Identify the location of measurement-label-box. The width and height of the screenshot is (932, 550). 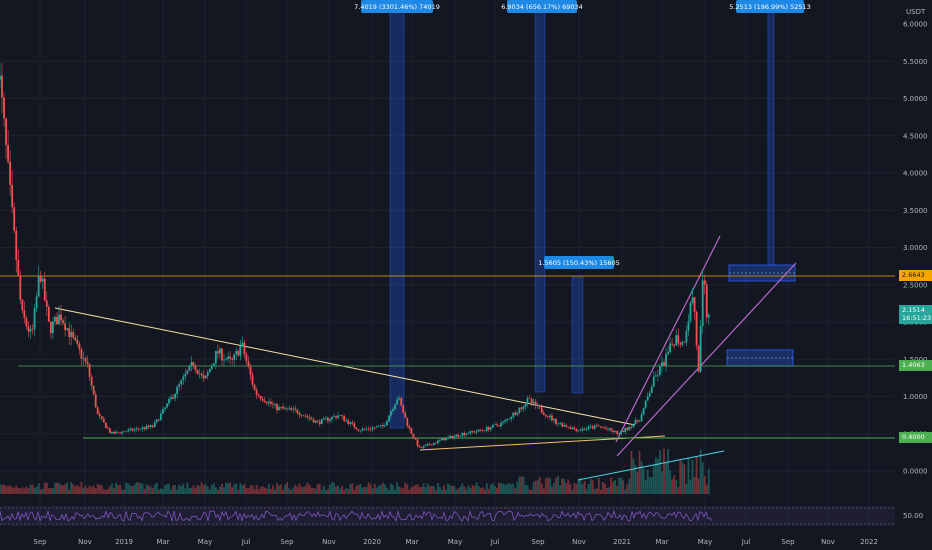
(770, 6).